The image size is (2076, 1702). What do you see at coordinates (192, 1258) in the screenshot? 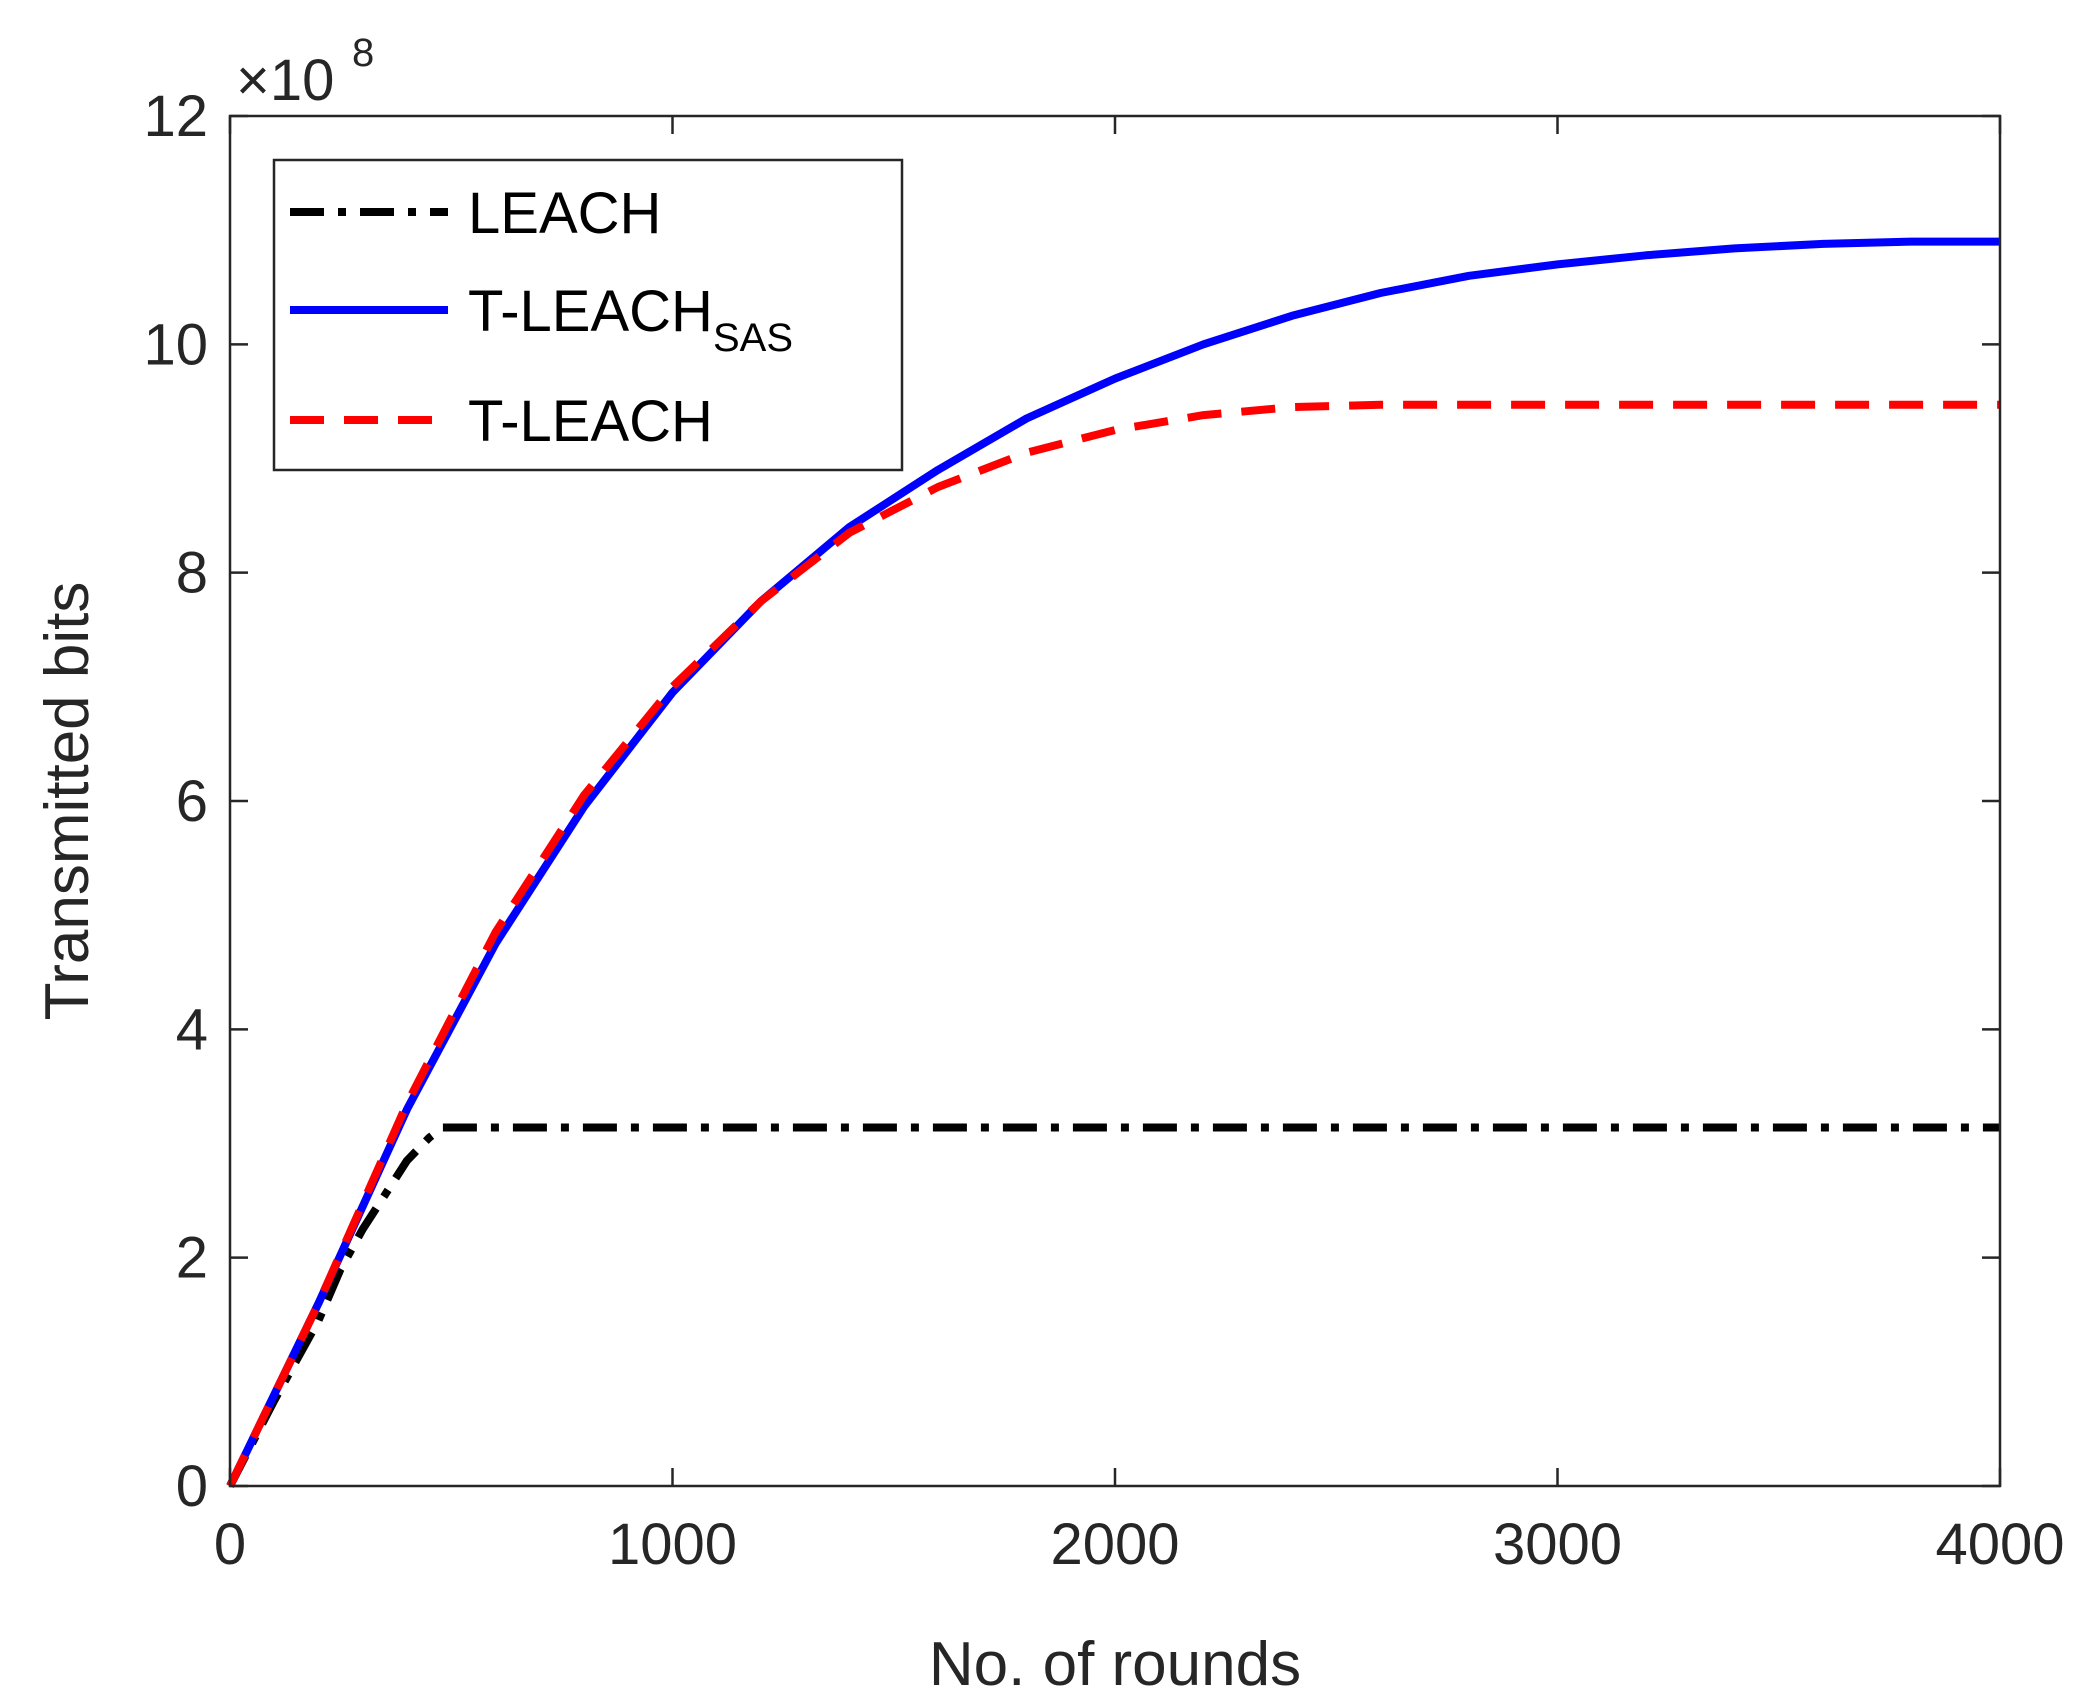
I see `y-tick-label: 2` at bounding box center [192, 1258].